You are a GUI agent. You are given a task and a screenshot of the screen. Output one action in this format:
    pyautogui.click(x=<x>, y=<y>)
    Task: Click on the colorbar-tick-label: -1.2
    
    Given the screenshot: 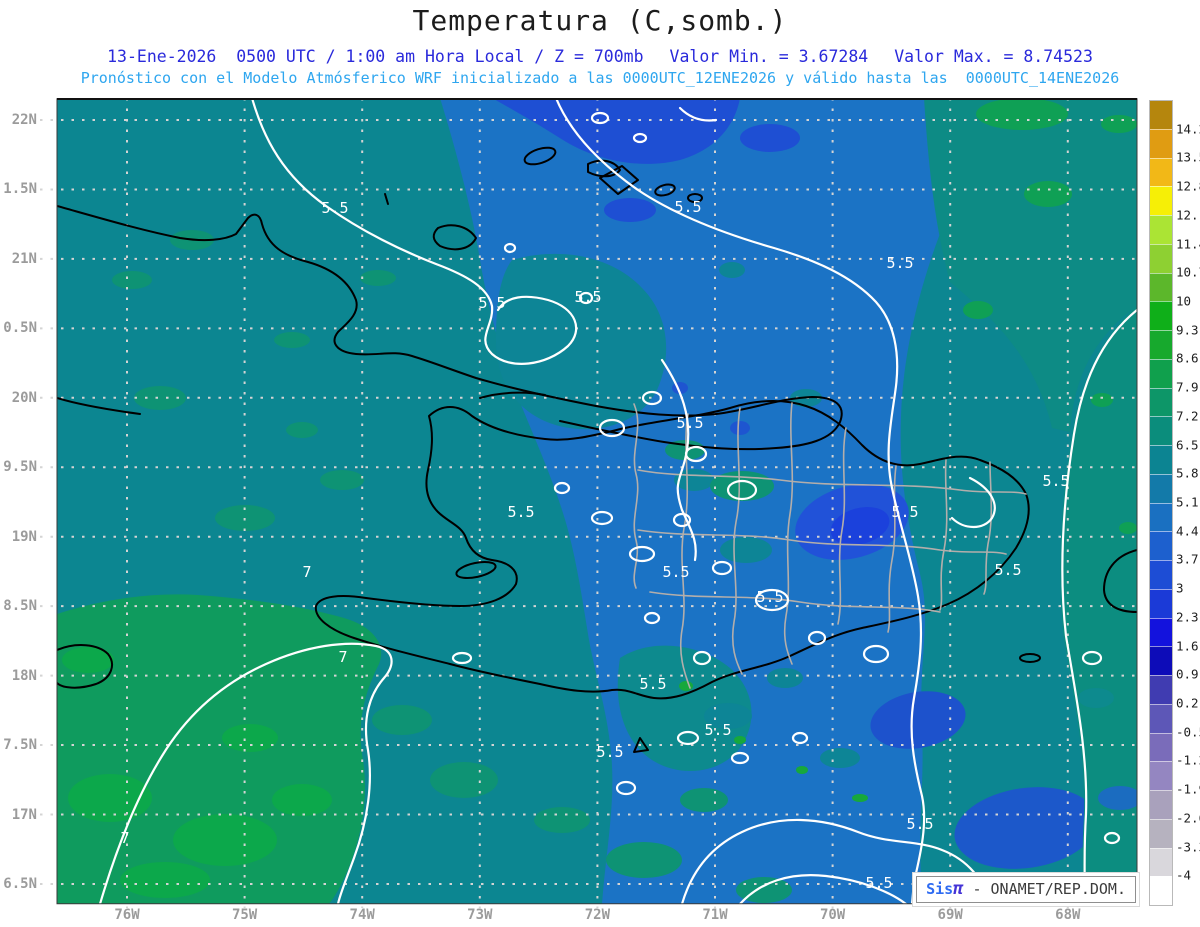 What is the action you would take?
    pyautogui.click(x=1188, y=760)
    